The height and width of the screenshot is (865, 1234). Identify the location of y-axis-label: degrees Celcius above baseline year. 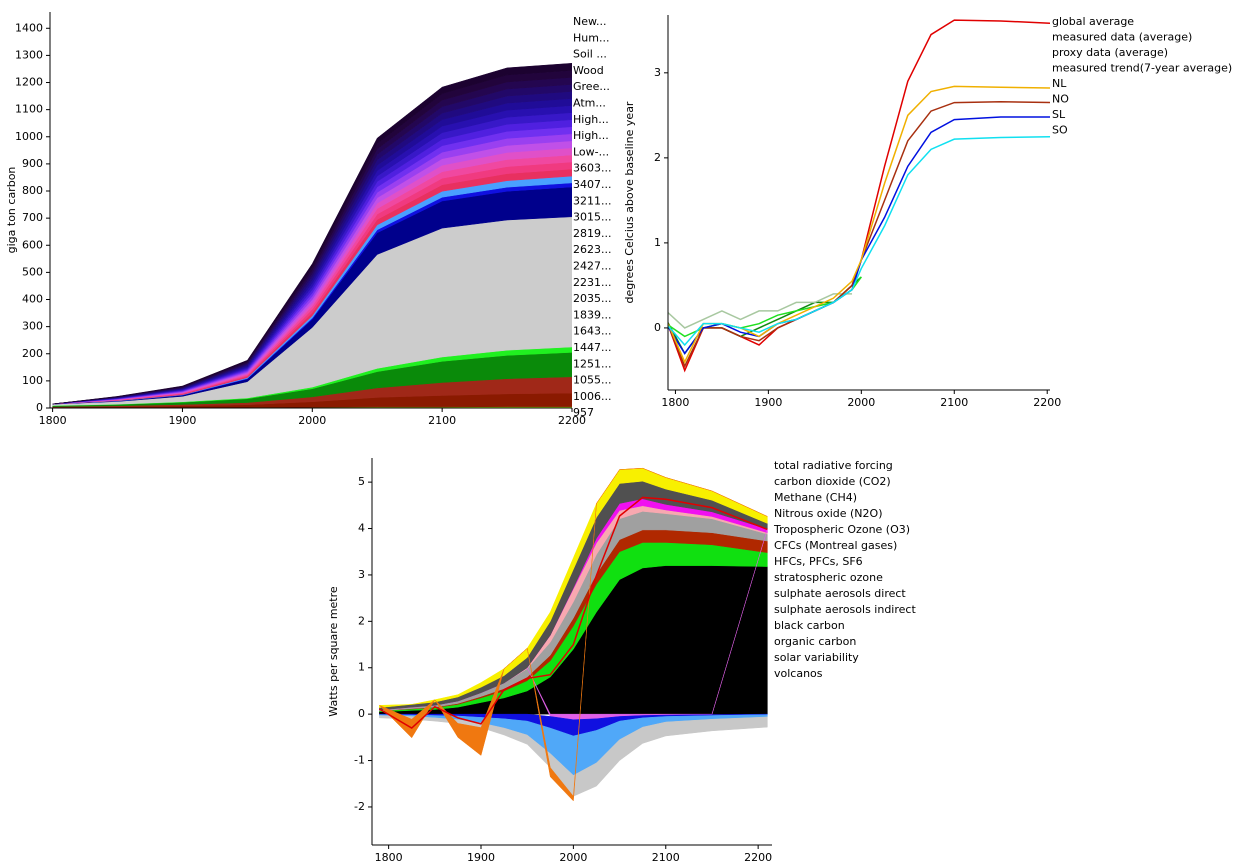
(629, 202).